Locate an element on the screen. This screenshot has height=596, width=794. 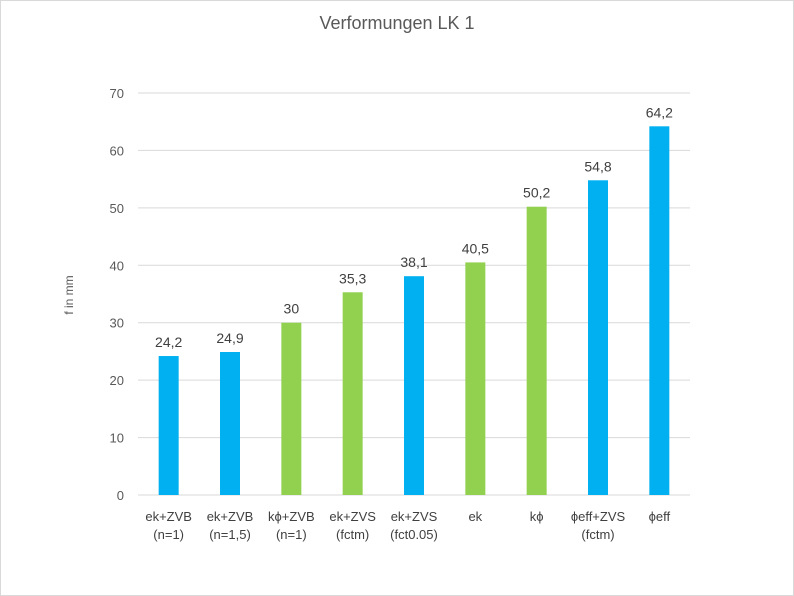
x-tick-label: kϕ+ZVB is located at coordinates (291, 516).